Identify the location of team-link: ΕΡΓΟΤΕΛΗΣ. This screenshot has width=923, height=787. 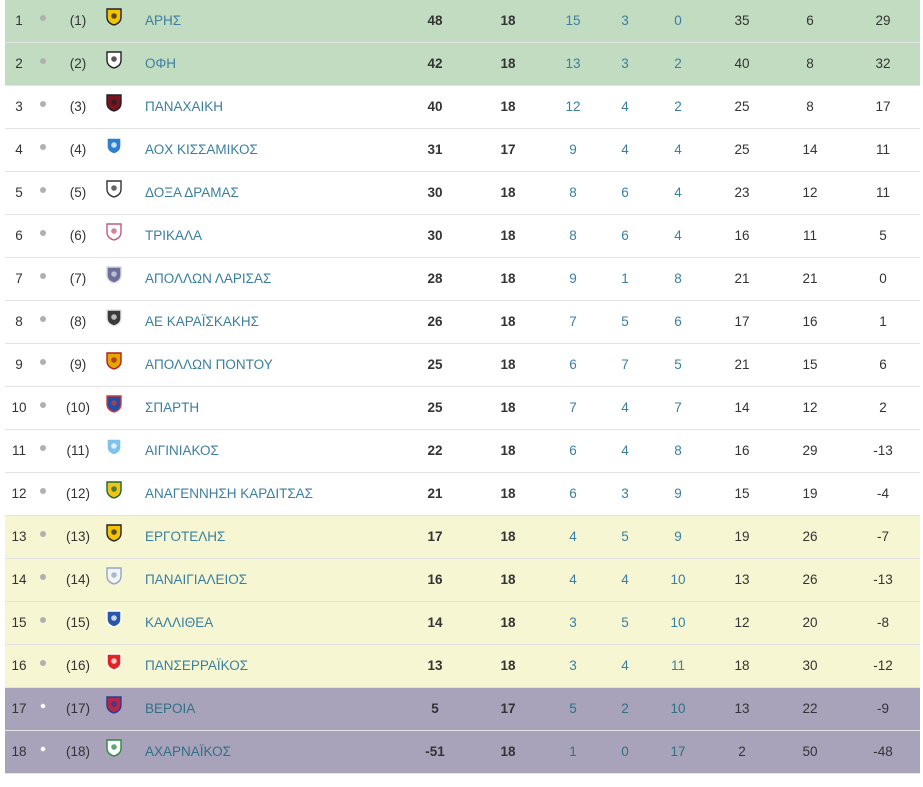
(185, 536).